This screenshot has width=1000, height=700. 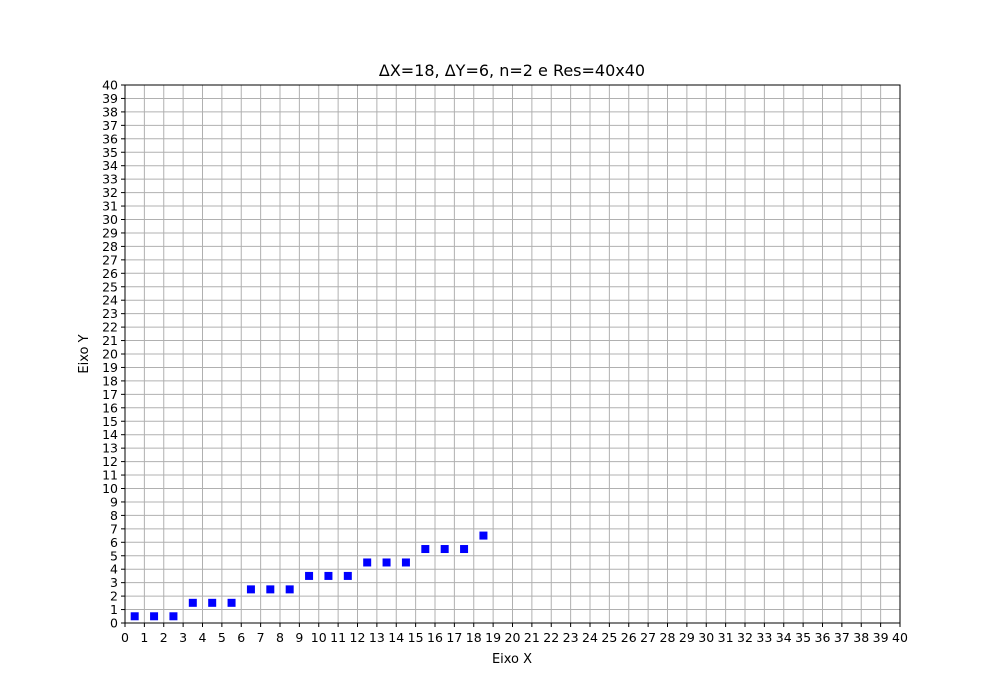 I want to click on x-tick-label: 19, so click(x=493, y=637).